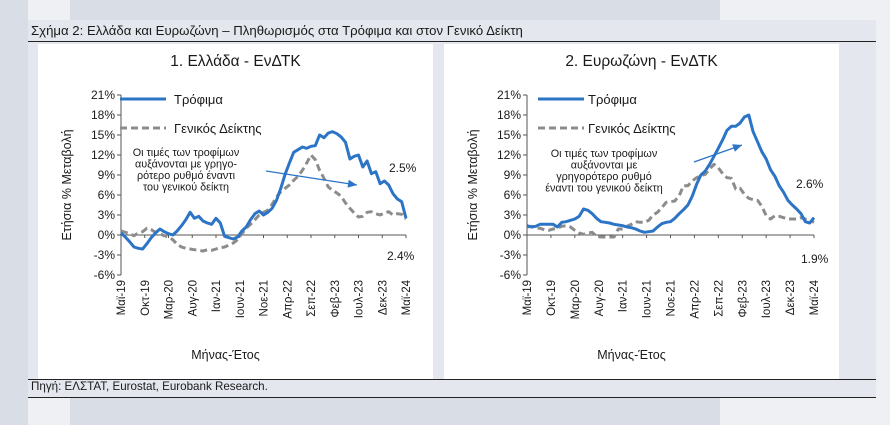 This screenshot has width=890, height=425. Describe the element at coordinates (14, 212) in the screenshot. I see `background-band-left` at that location.